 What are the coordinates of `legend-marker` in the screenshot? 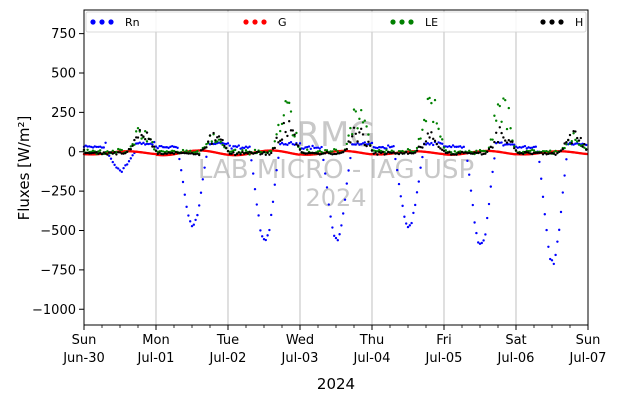 It's located at (543, 22).